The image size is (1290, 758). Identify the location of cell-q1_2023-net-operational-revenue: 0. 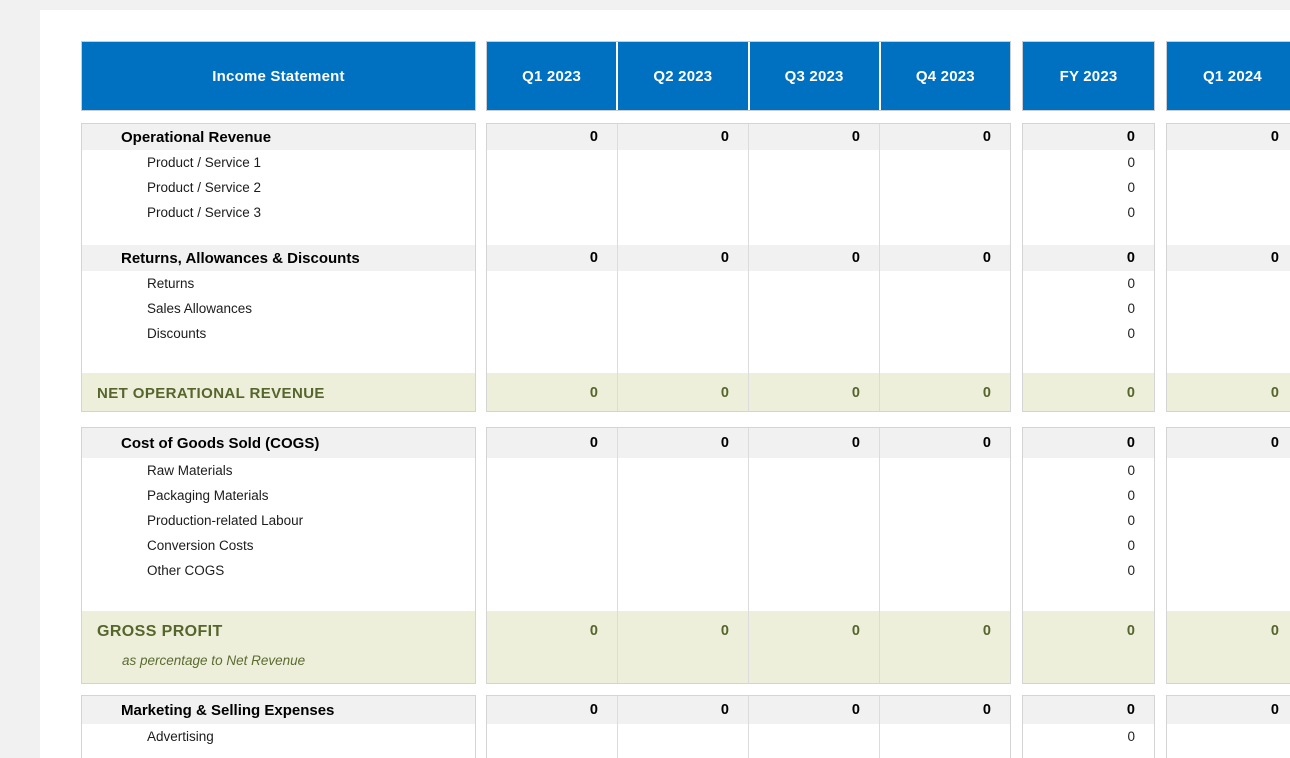
(593, 393).